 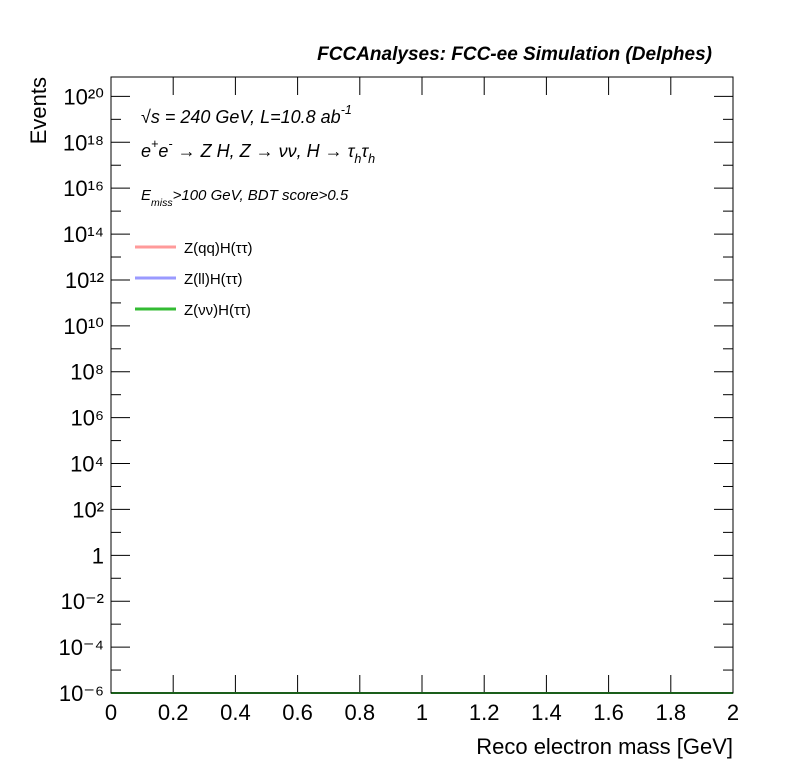 What do you see at coordinates (173, 712) in the screenshot?
I see `x-tick-label: 0.2` at bounding box center [173, 712].